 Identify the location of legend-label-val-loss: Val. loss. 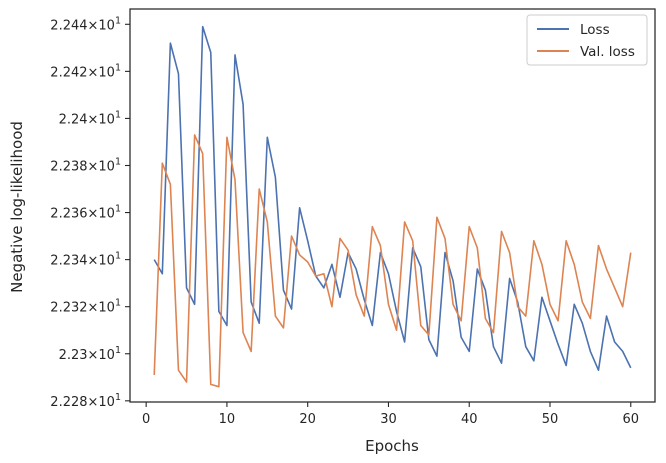
(607, 52).